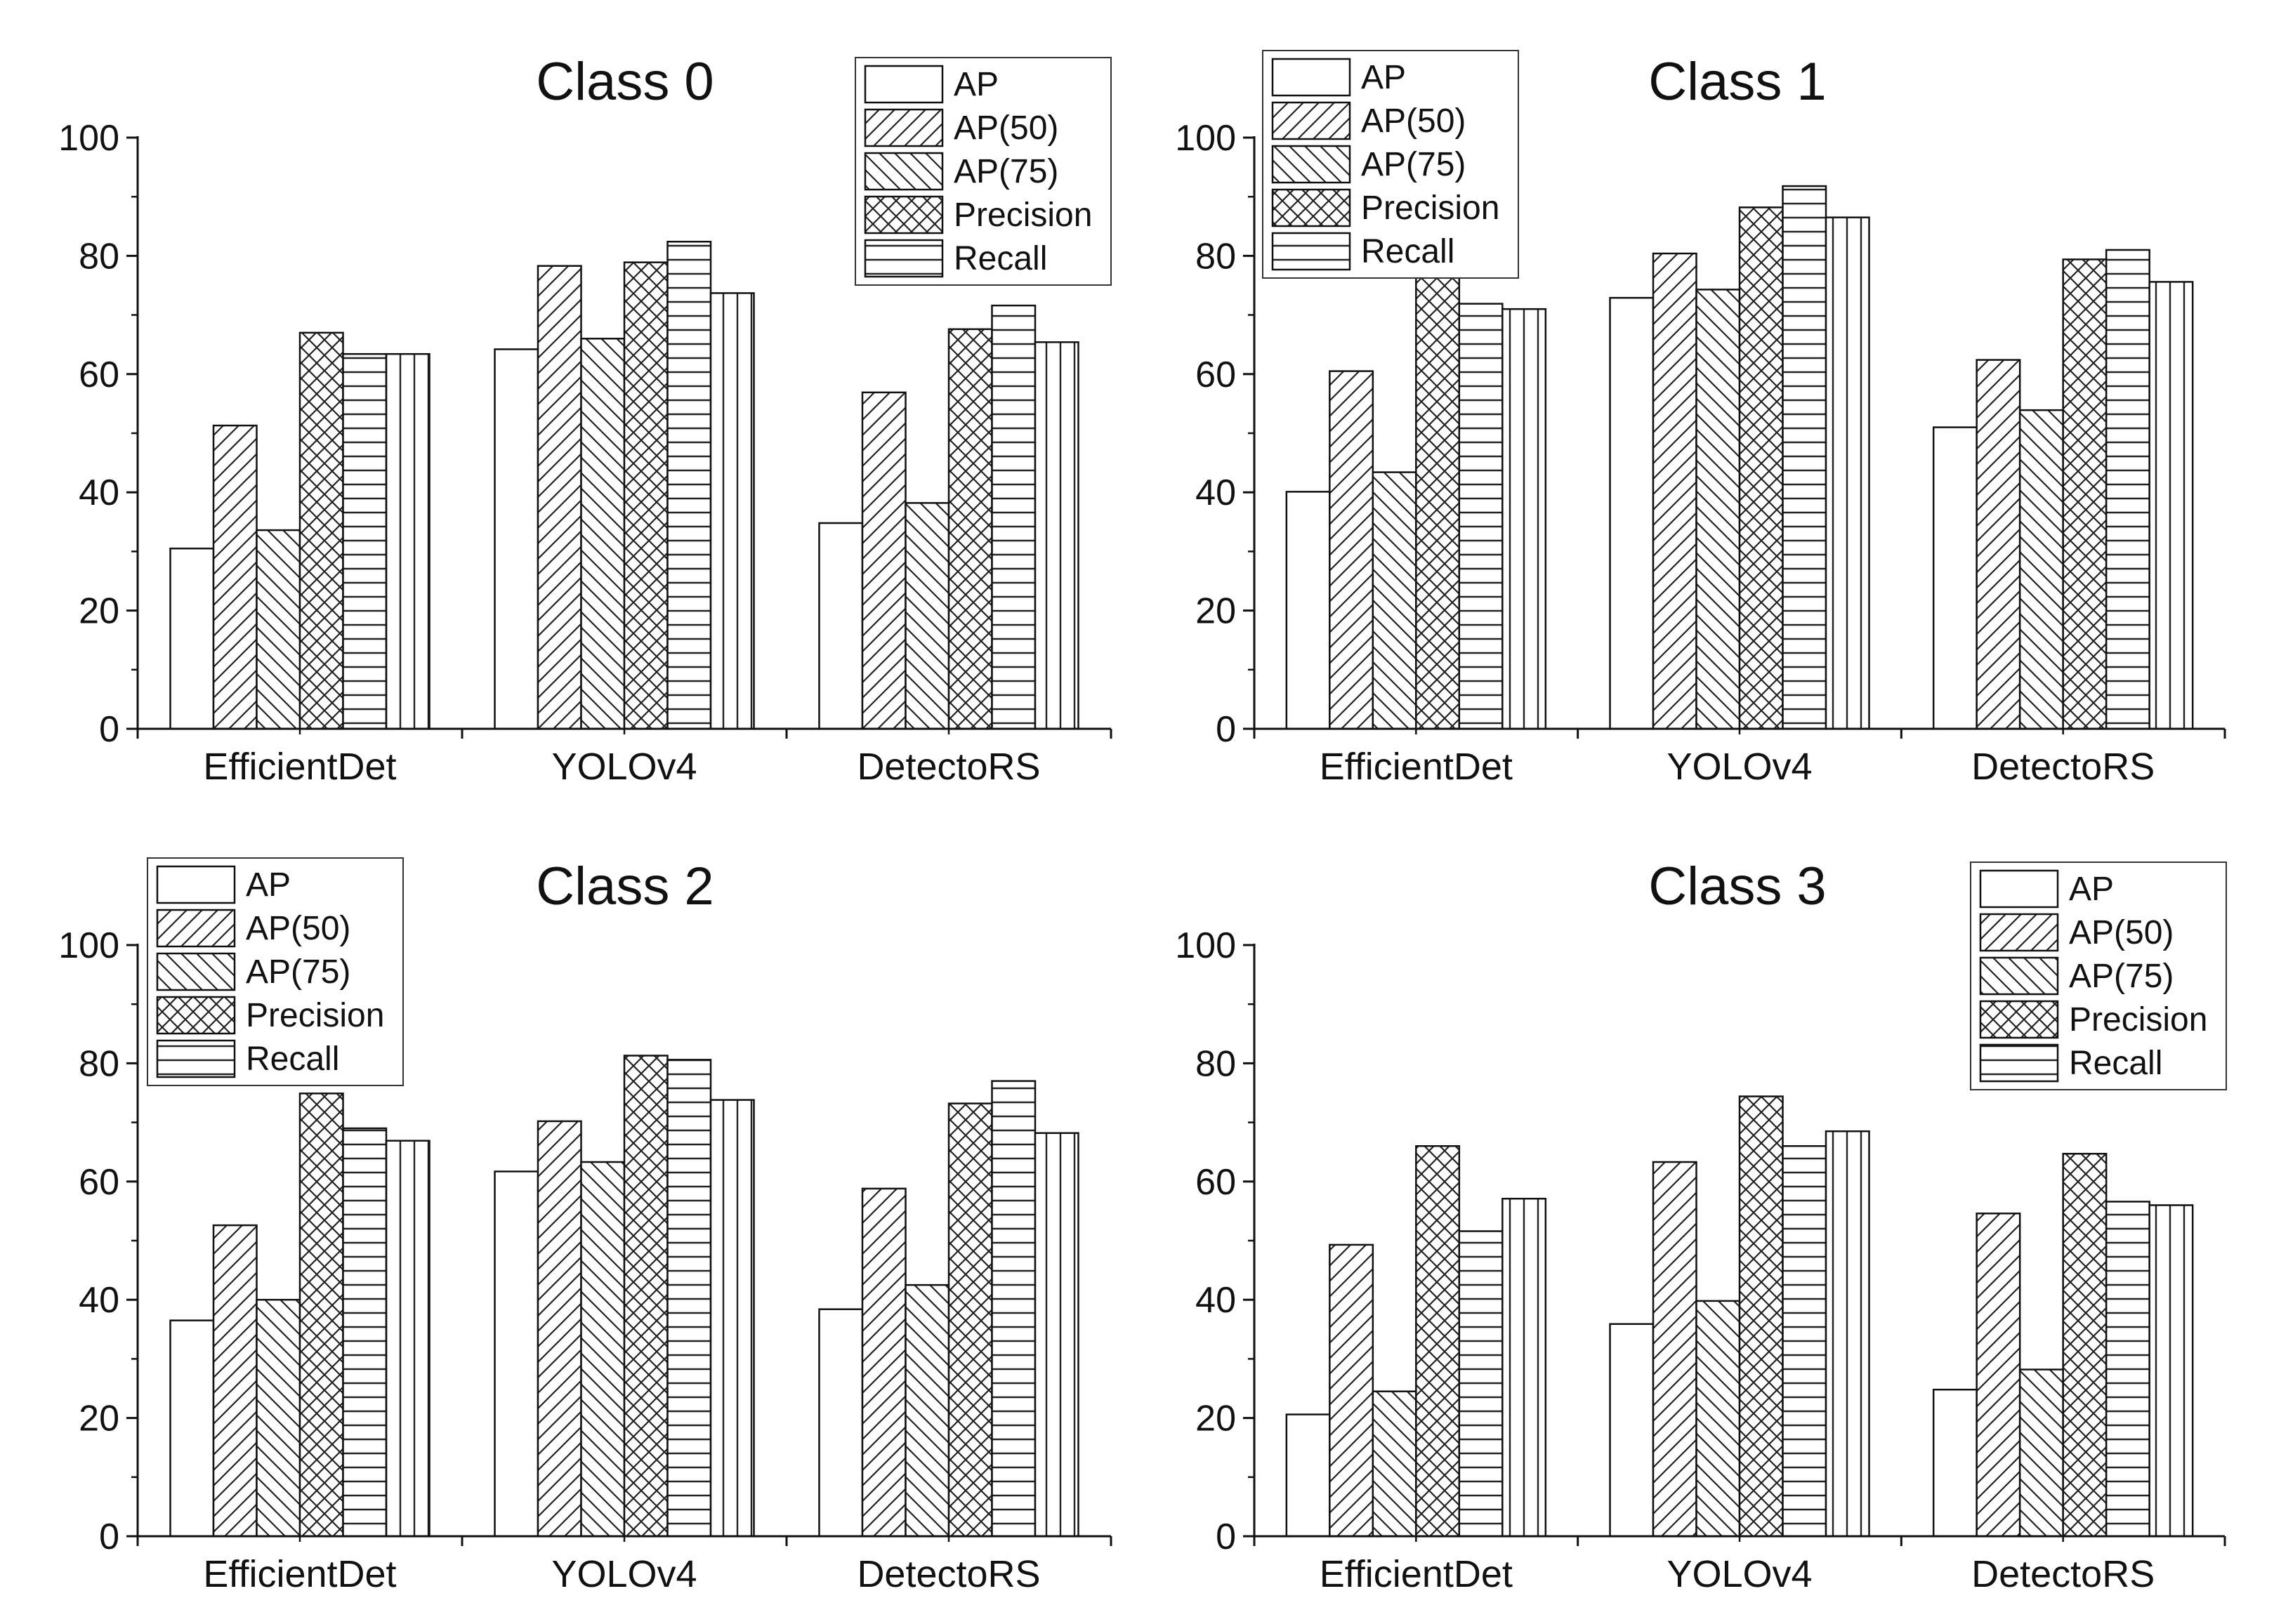  Describe the element at coordinates (1998, 544) in the screenshot. I see `bar-ap-50-detectors` at that location.